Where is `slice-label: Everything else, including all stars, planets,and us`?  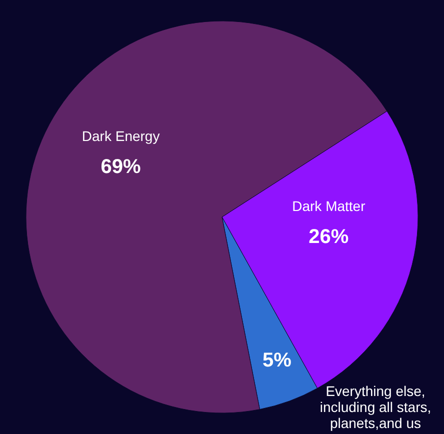
slice-label: Everything else, including all stars, planets,and us is located at coordinates (376, 406).